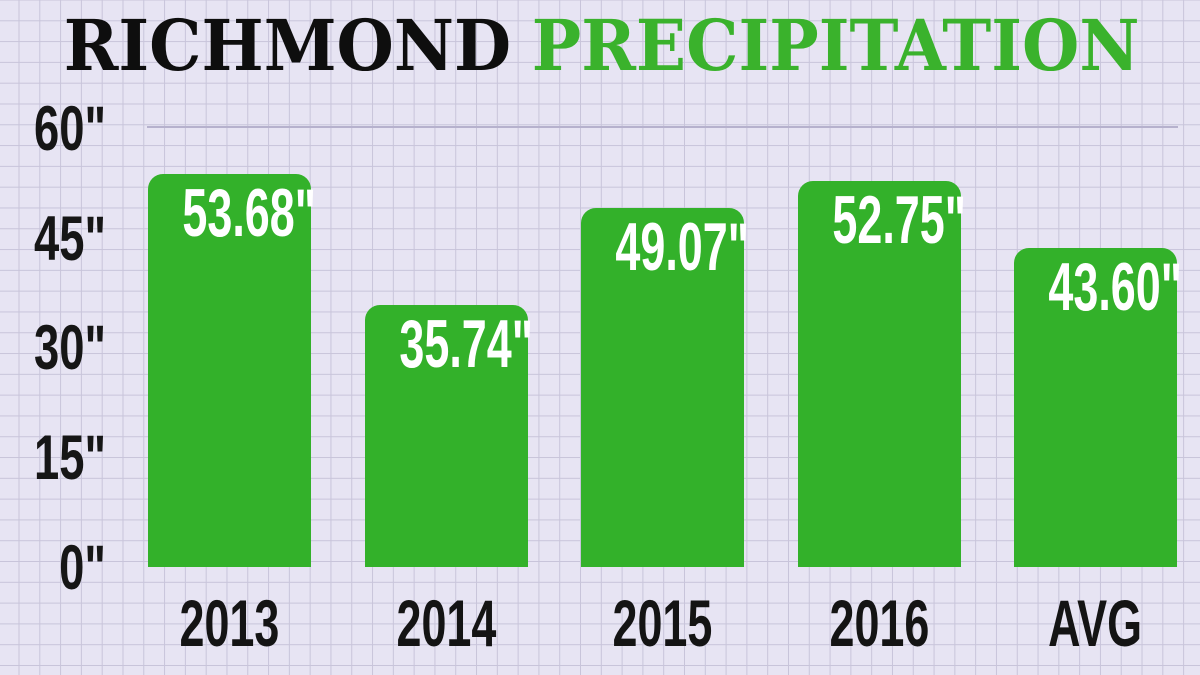  Describe the element at coordinates (53, 568) in the screenshot. I see `y-tick-label: 0"` at that location.